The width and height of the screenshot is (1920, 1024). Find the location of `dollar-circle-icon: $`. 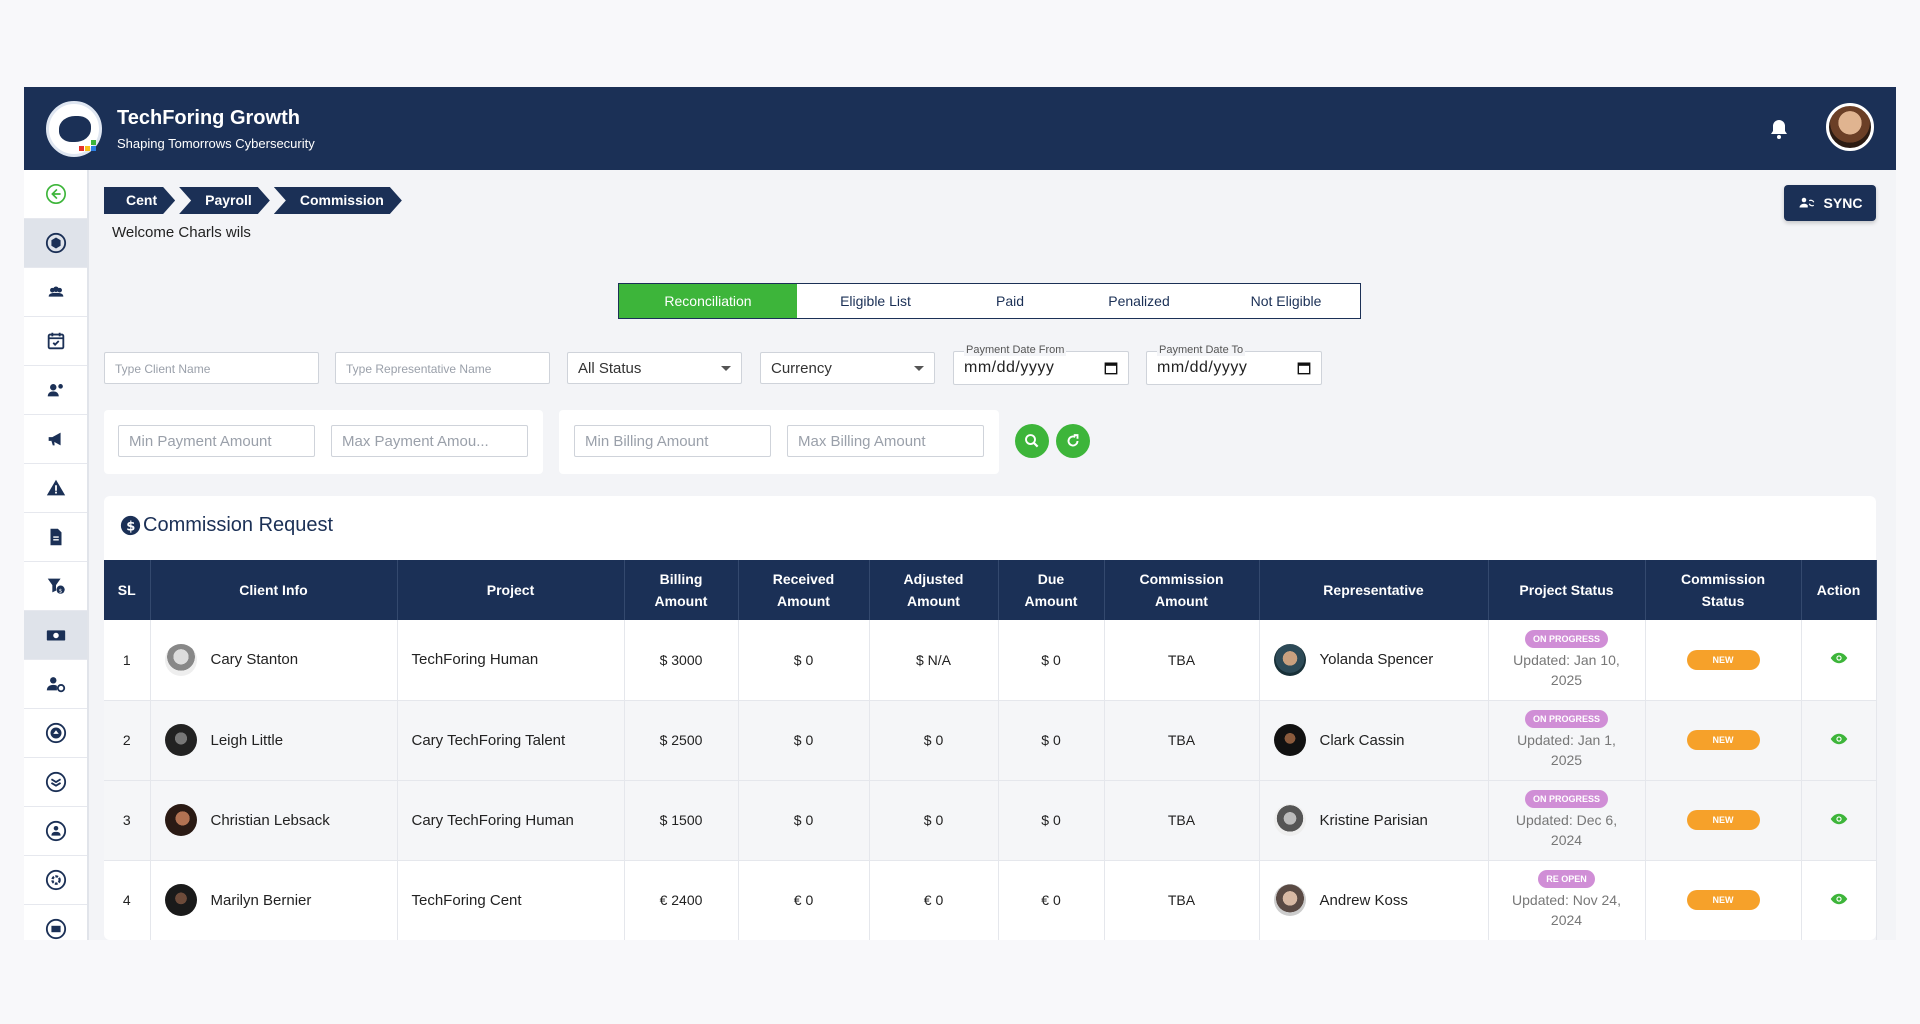

dollar-circle-icon: $ is located at coordinates (130, 525).